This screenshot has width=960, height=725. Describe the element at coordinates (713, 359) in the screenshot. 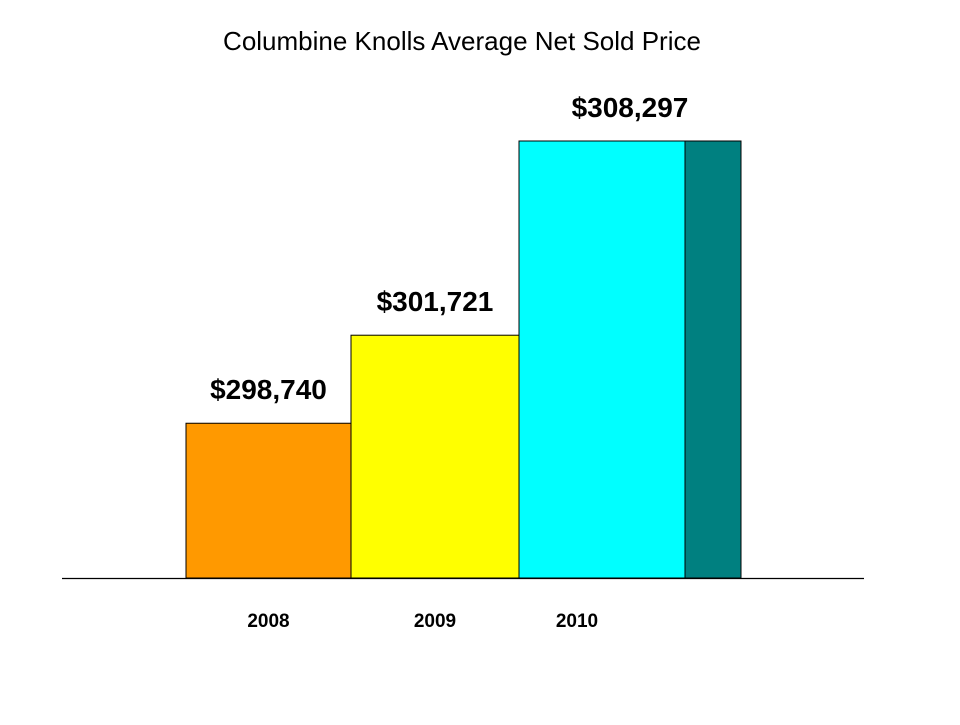

I see `bar-2010-side-face` at that location.